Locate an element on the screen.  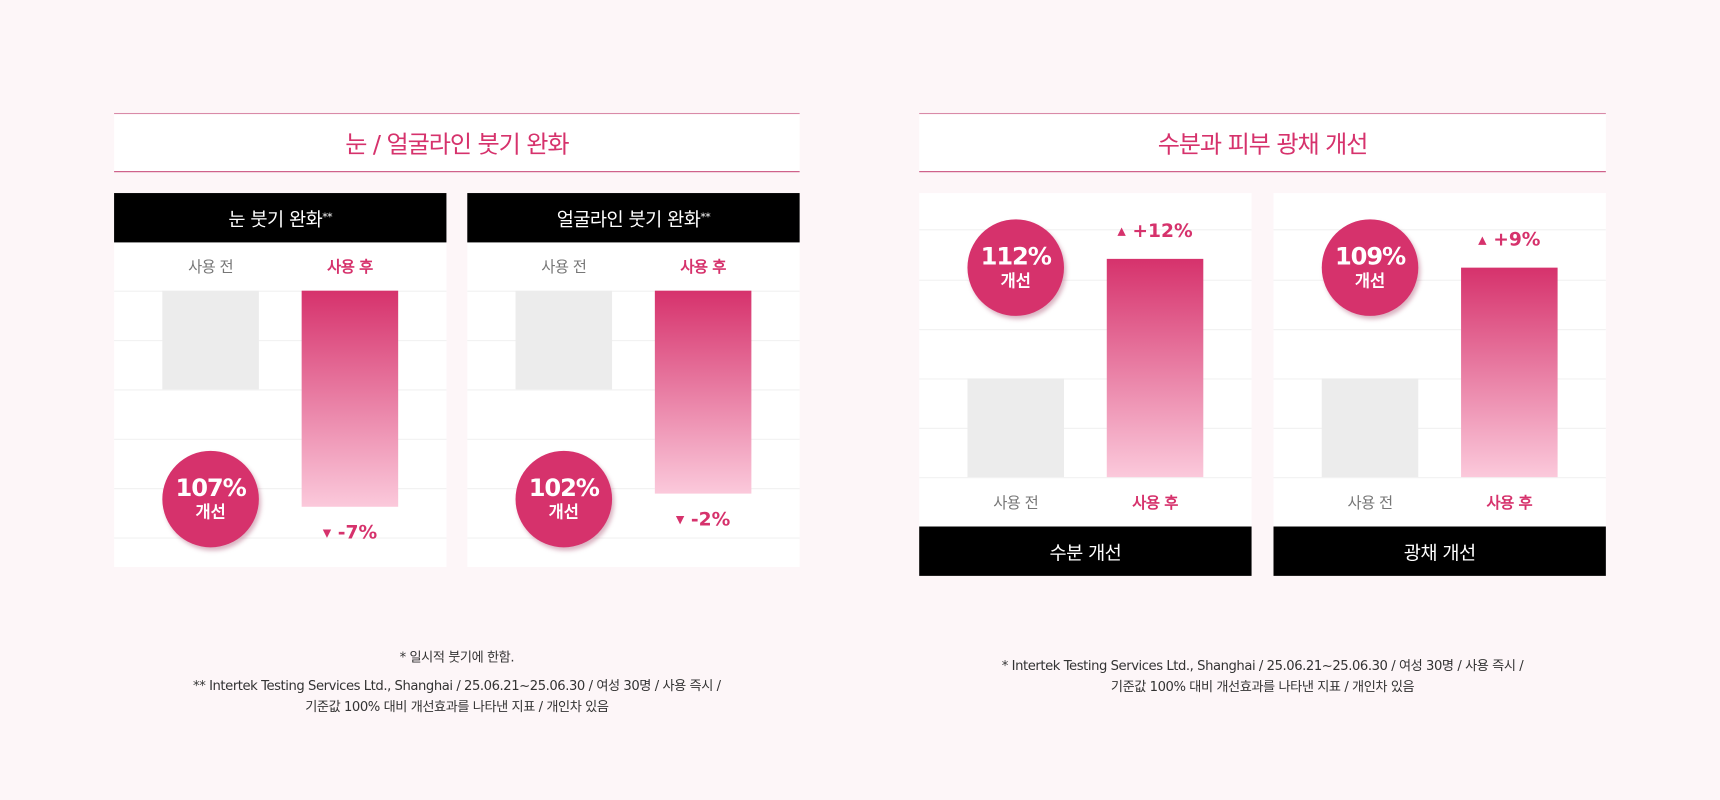
chart-title-text: 눈 붓기 완화 is located at coordinates (275, 220).